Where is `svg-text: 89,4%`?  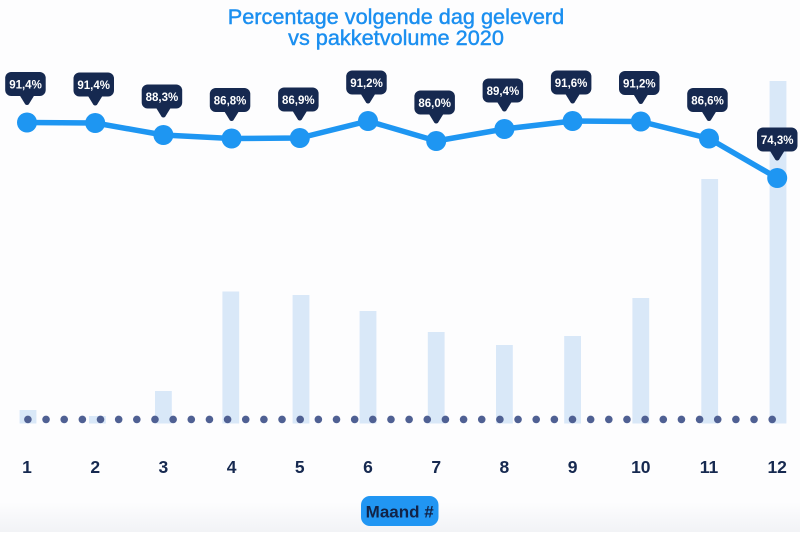
svg-text: 89,4% is located at coordinates (503, 92).